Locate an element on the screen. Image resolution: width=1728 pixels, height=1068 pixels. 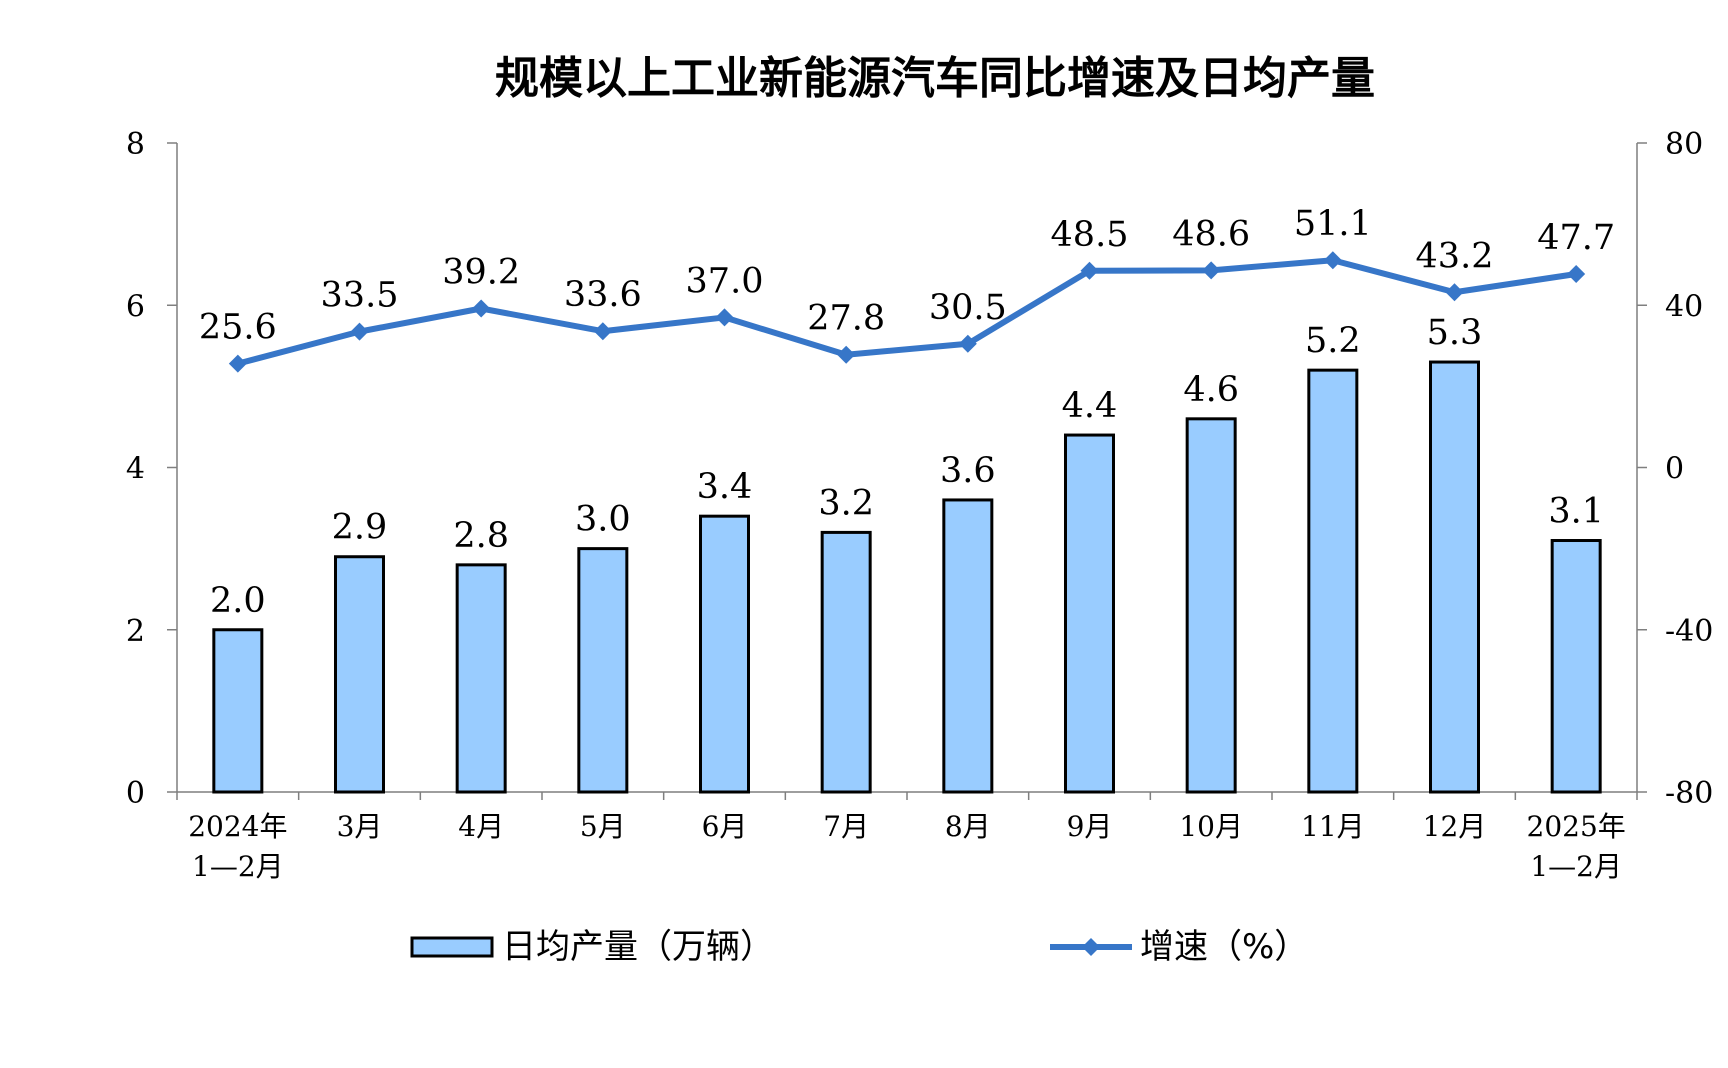
category-label: 9月 is located at coordinates (1090, 826).